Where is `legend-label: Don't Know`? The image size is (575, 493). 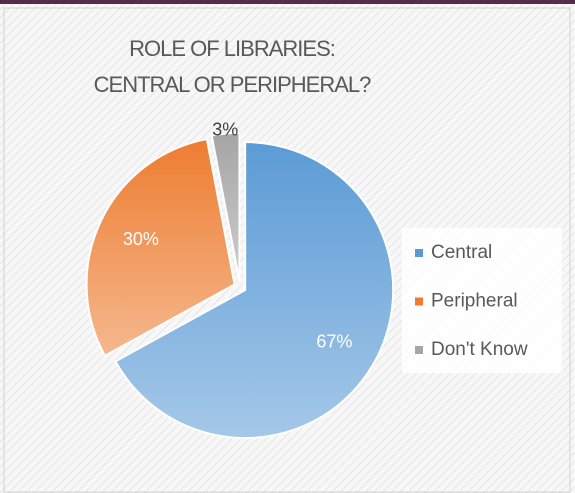 legend-label: Don't Know is located at coordinates (479, 349).